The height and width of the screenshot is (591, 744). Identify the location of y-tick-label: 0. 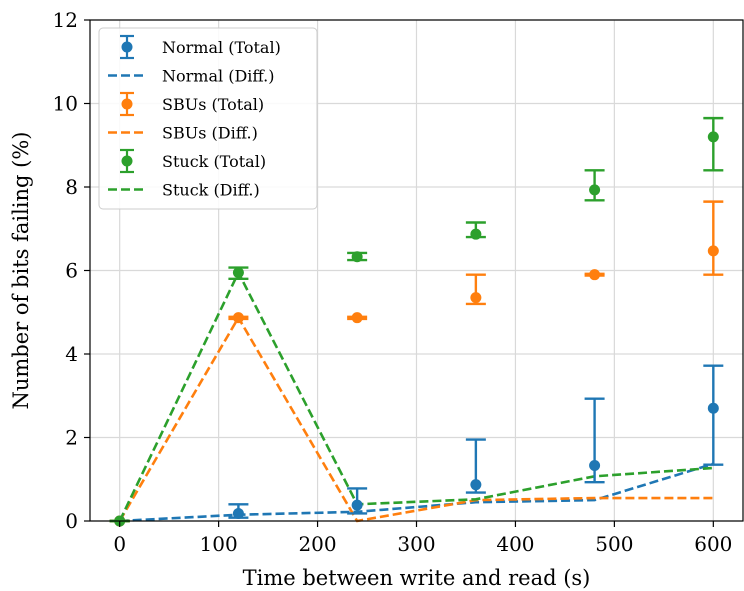
(71, 521).